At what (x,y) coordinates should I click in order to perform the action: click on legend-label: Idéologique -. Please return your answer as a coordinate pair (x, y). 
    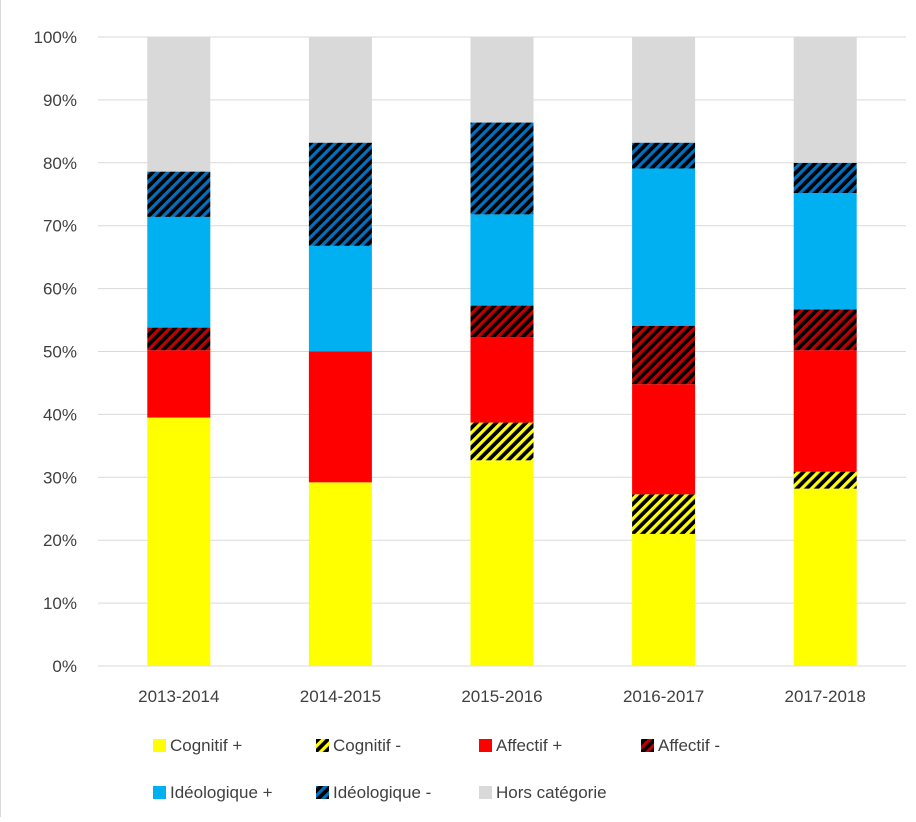
    Looking at the image, I should click on (382, 792).